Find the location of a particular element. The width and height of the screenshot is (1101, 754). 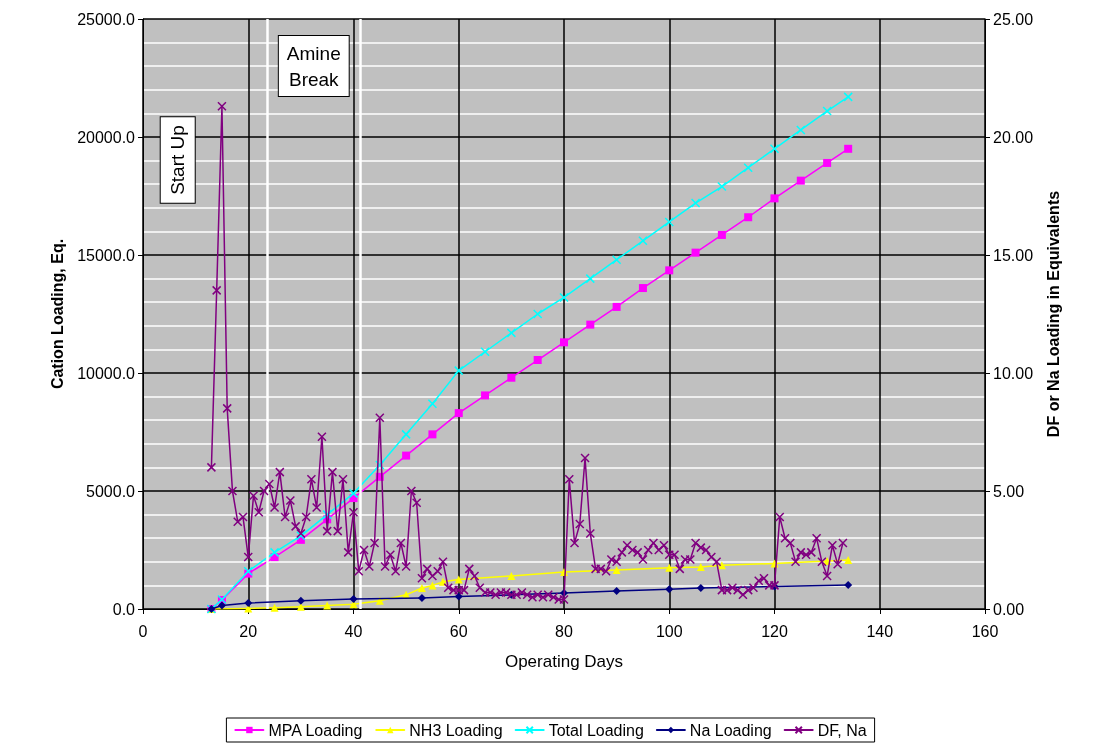

annotation: Amine Break is located at coordinates (313, 66).